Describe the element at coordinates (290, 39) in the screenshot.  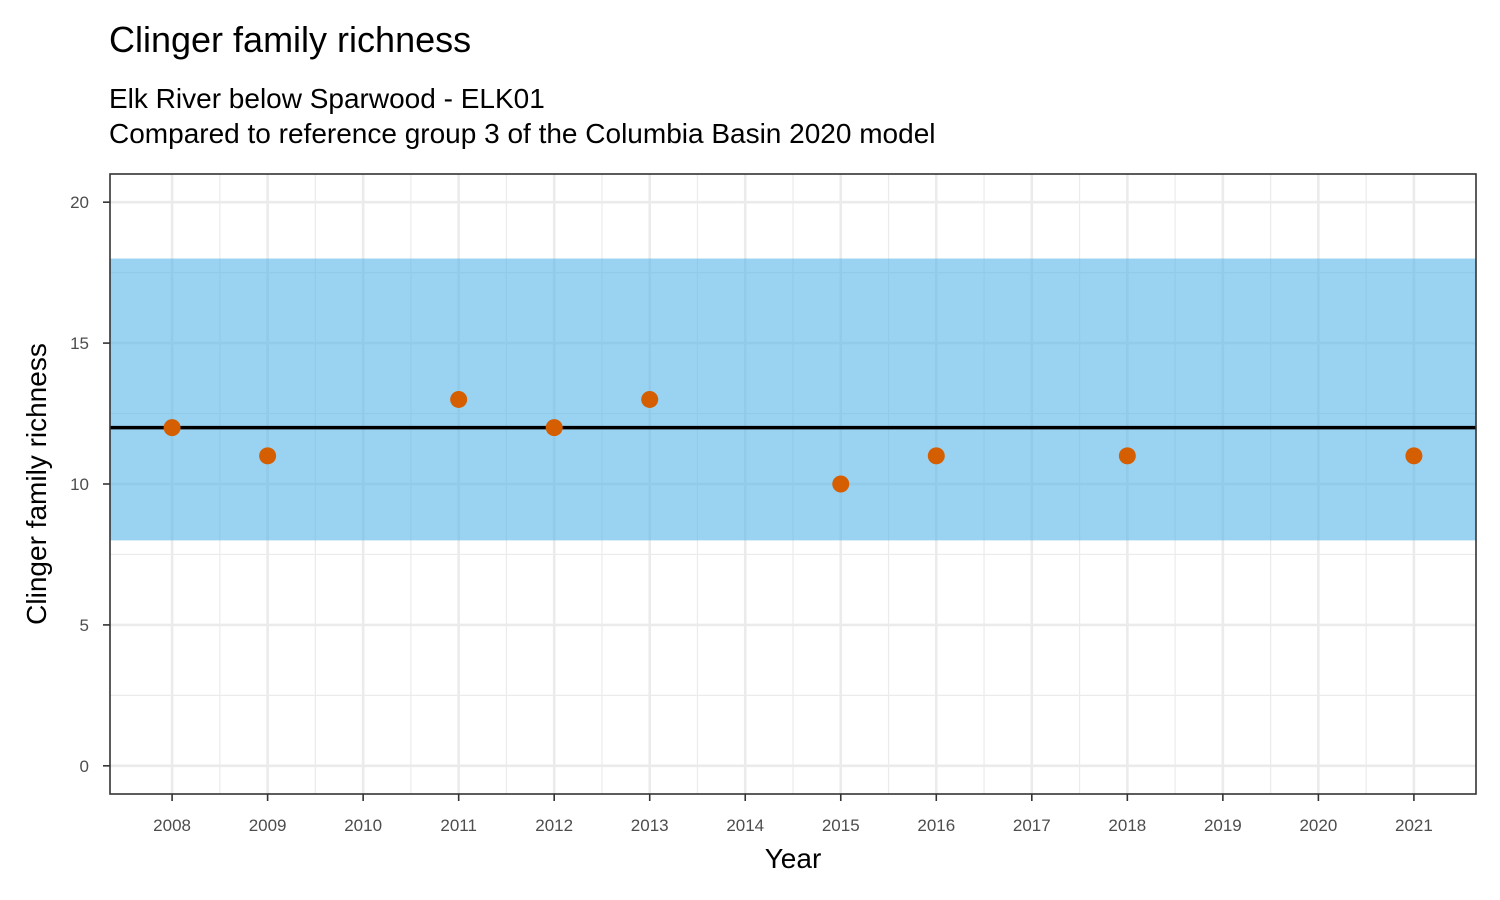
I see `chart-title: Clinger family richness` at that location.